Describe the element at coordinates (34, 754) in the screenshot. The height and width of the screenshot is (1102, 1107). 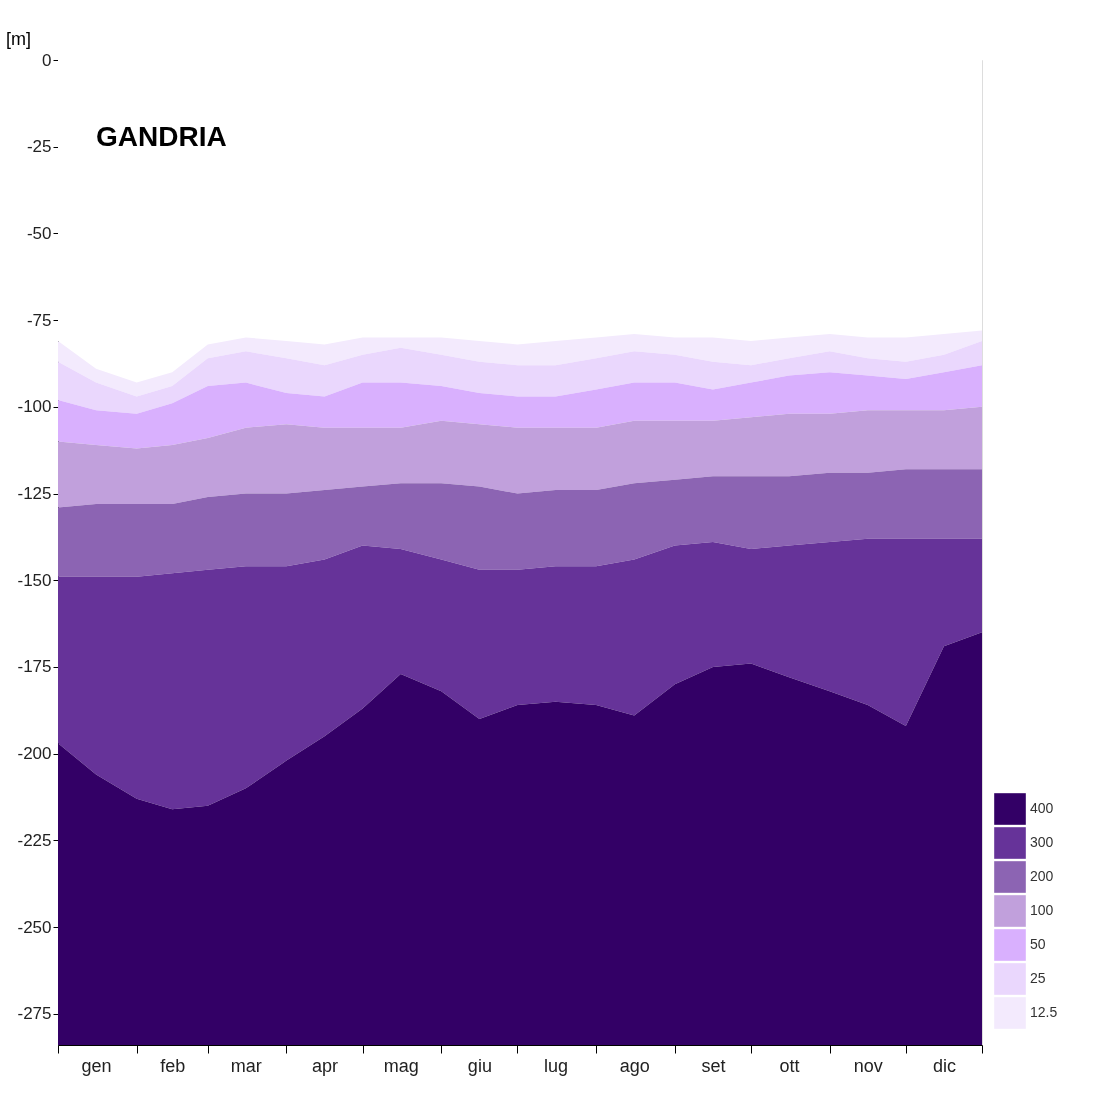
I see `y-tick-label: -200` at that location.